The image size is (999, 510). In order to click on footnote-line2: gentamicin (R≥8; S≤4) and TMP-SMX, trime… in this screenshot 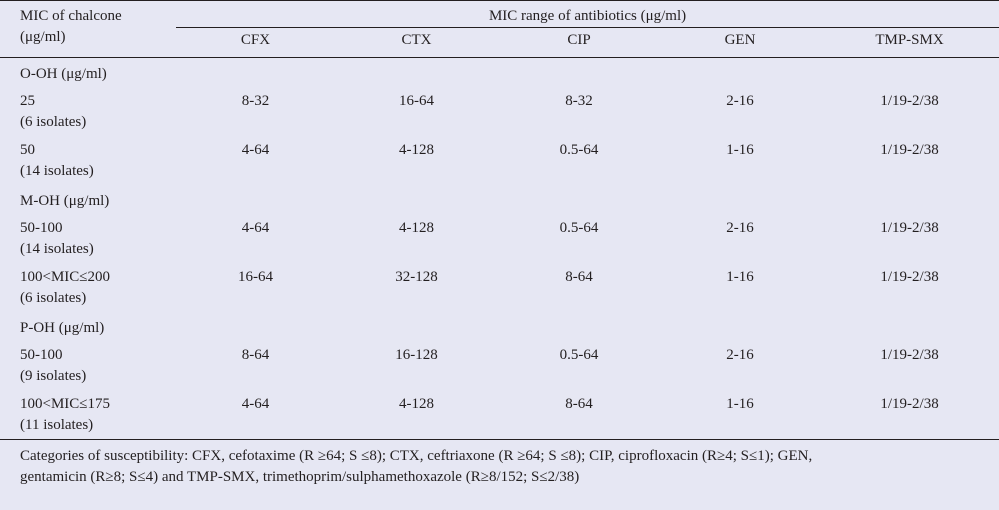, I will do `click(300, 477)`.